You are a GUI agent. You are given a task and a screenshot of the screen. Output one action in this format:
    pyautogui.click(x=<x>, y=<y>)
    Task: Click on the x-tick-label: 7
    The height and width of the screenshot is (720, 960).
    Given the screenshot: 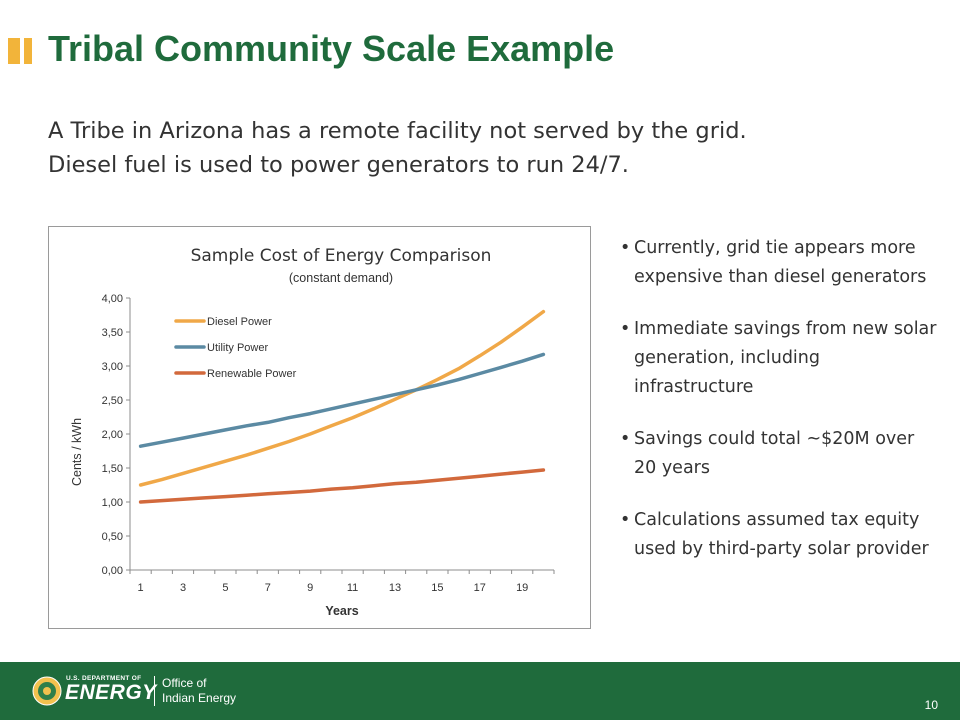 What is the action you would take?
    pyautogui.click(x=268, y=588)
    